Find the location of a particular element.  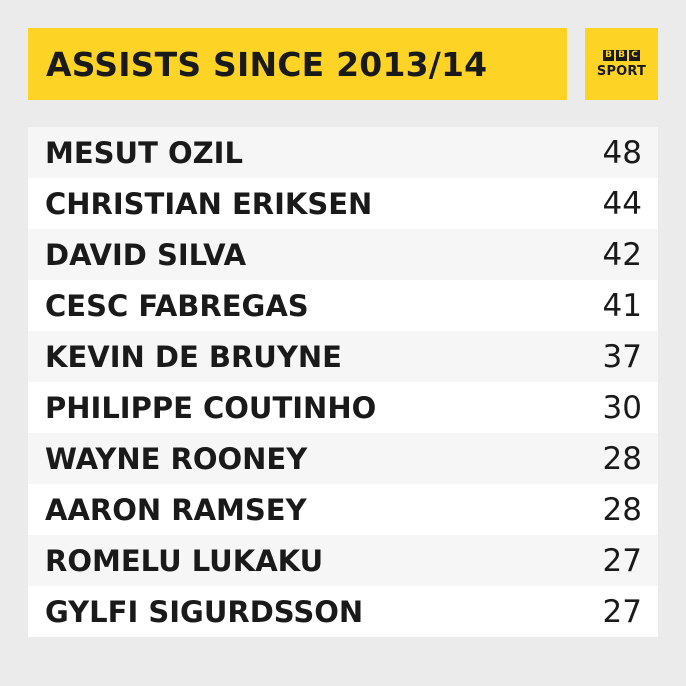

bbc-blocks: B B C is located at coordinates (621, 55).